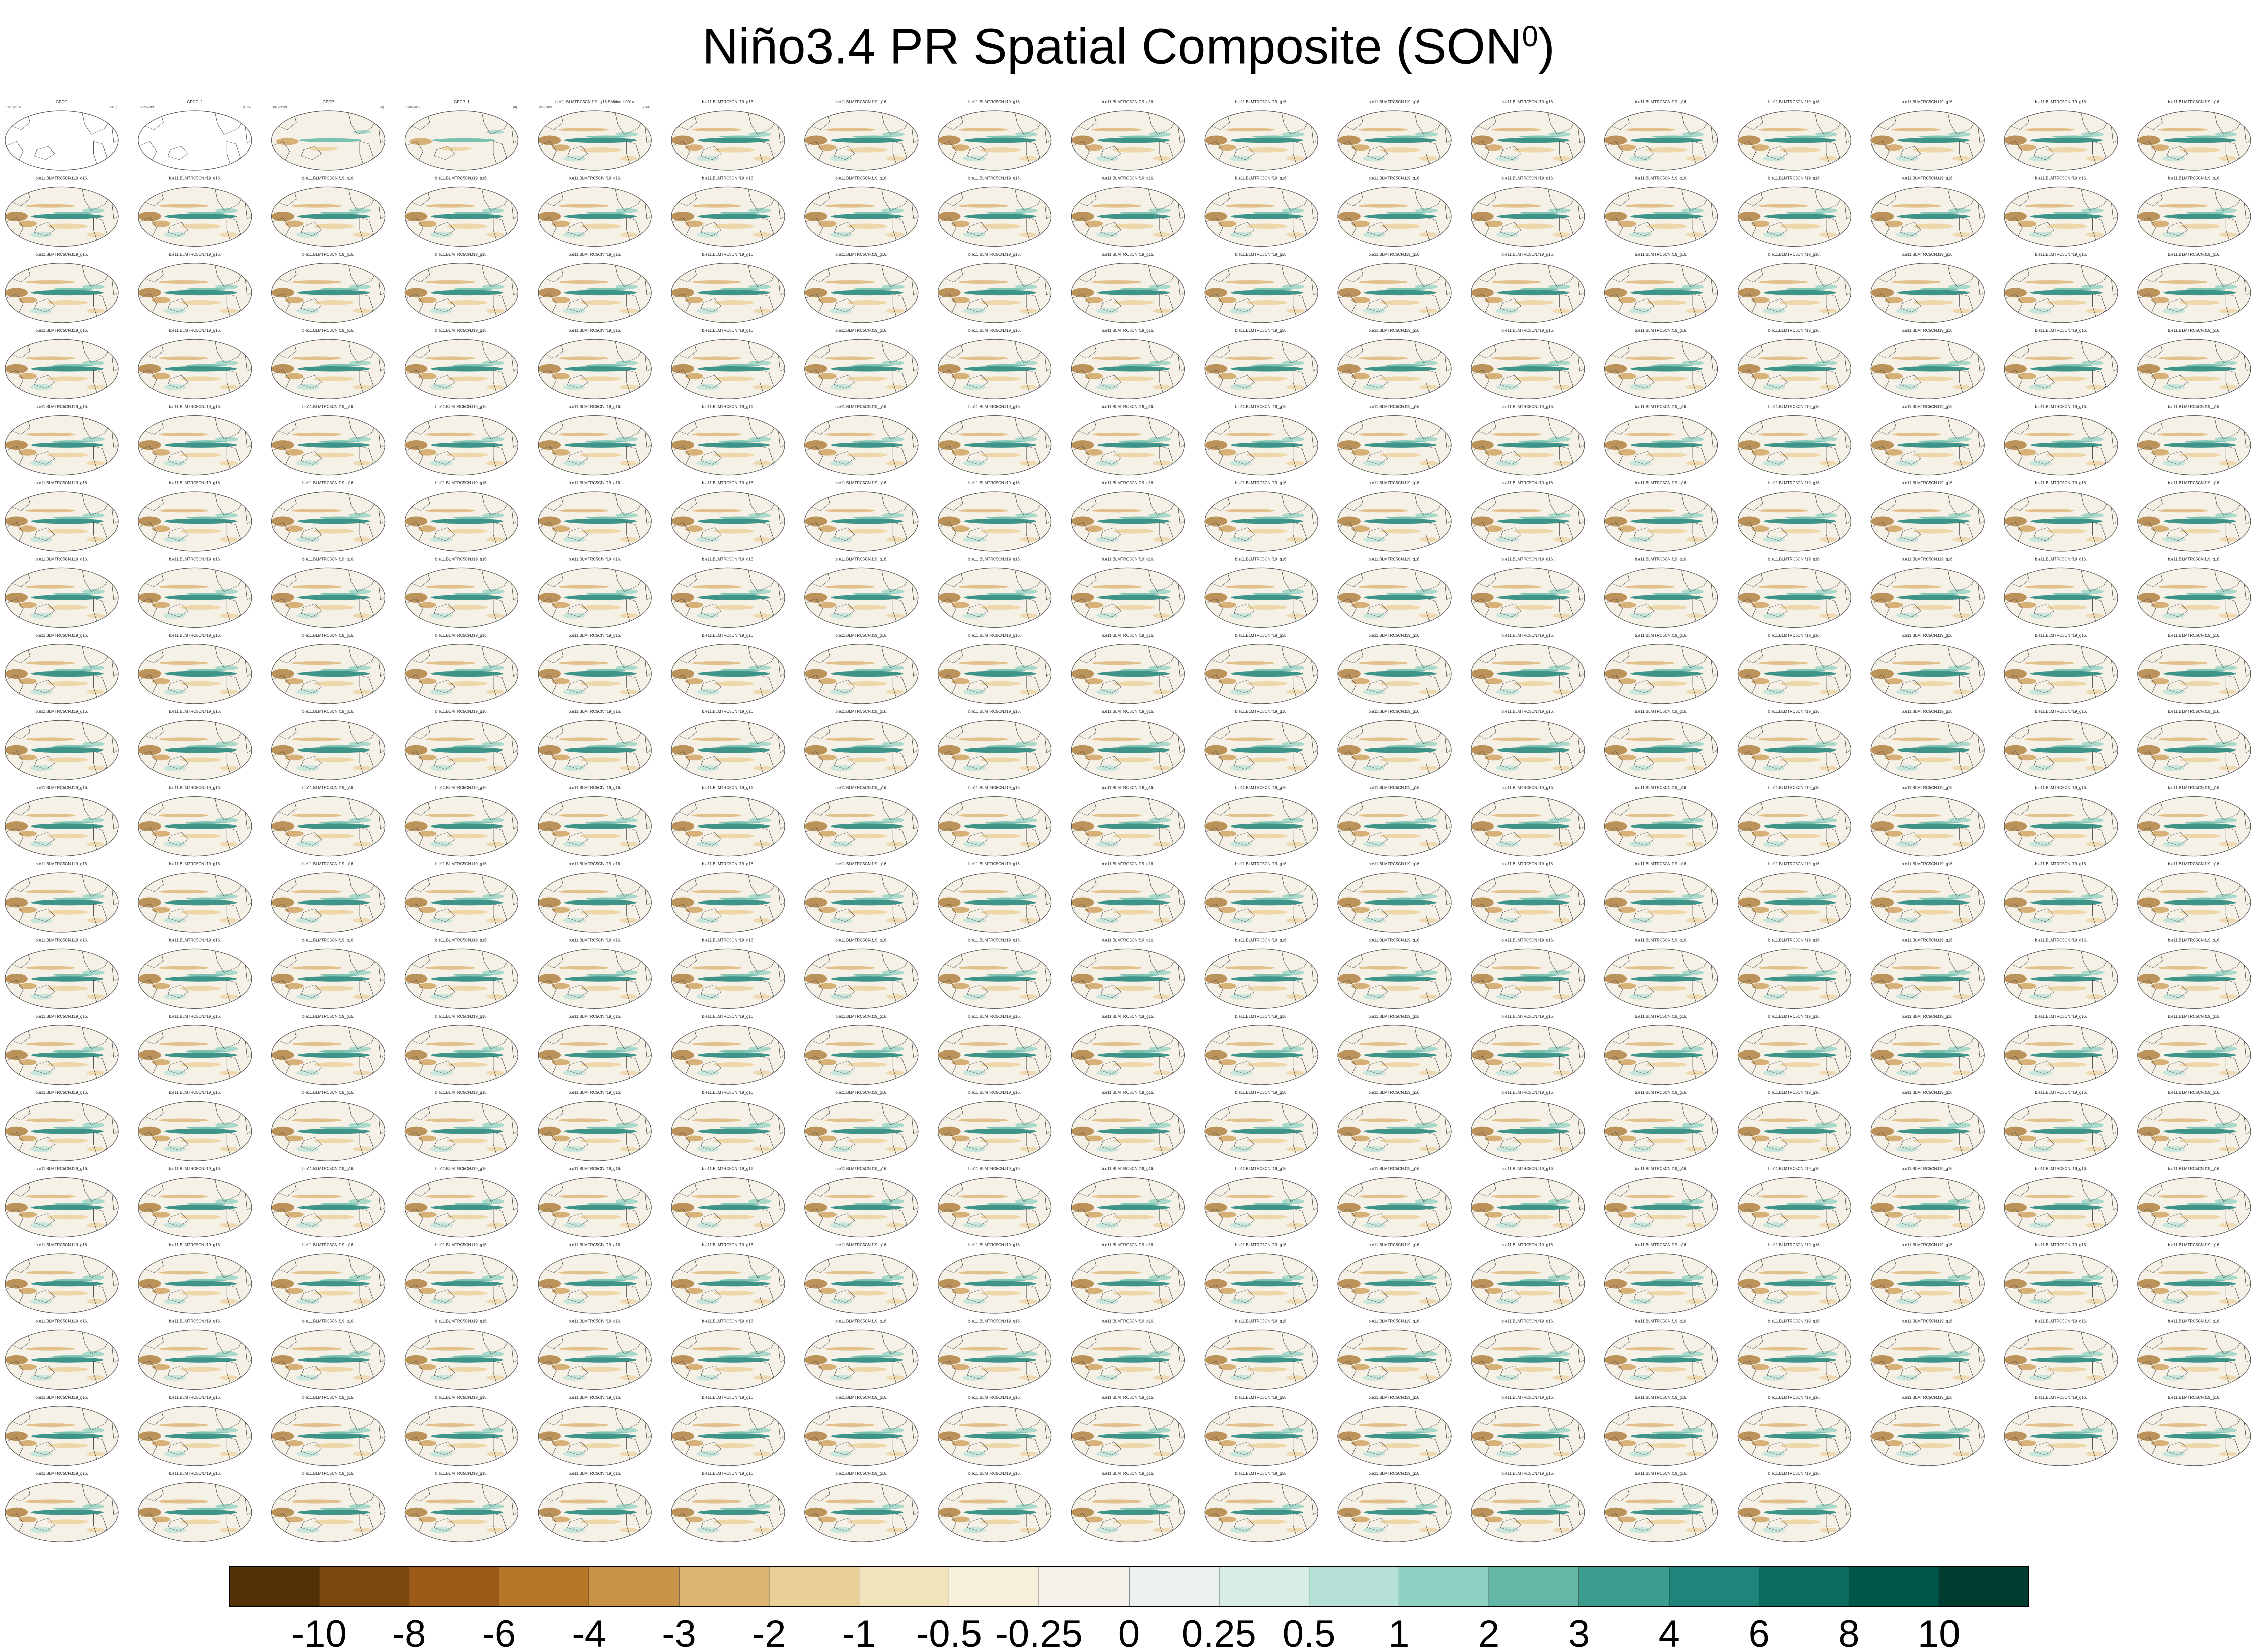 This screenshot has width=2257, height=1652. What do you see at coordinates (1546, 46) in the screenshot?
I see `title-close: )` at bounding box center [1546, 46].